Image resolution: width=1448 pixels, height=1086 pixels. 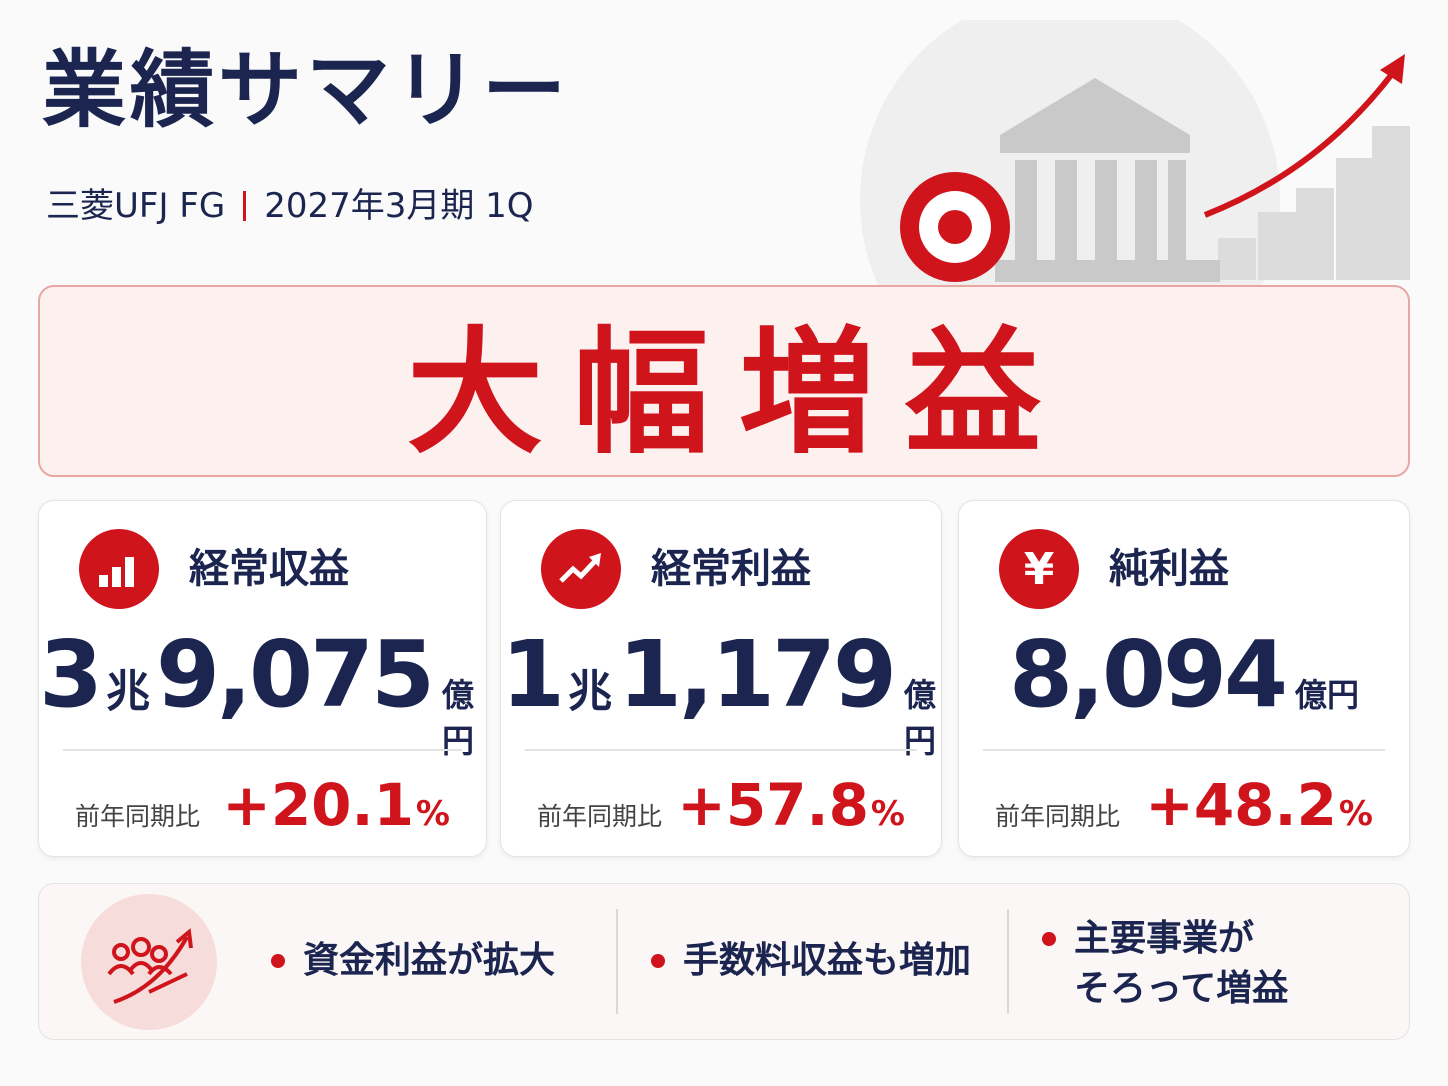 What do you see at coordinates (245, 206) in the screenshot?
I see `separator` at bounding box center [245, 206].